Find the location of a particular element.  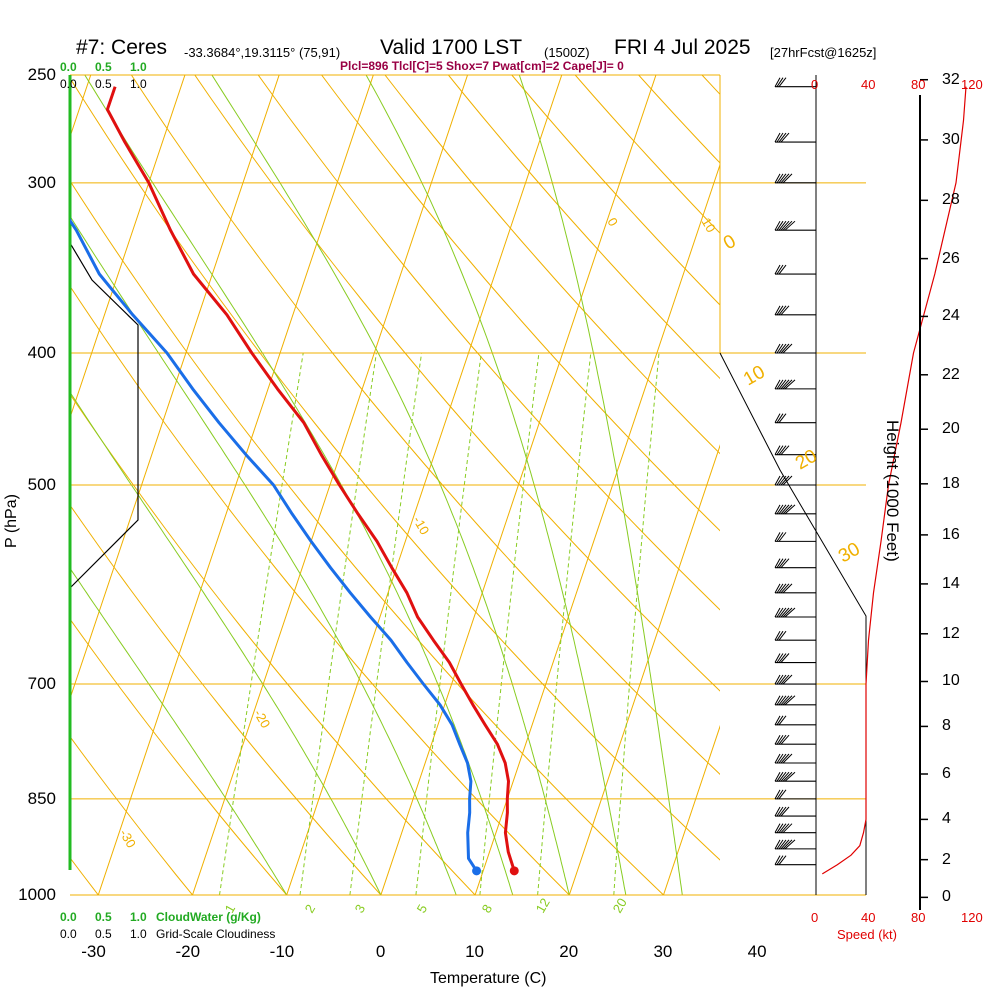

pressure-tick-label: 250 is located at coordinates (41, 74).